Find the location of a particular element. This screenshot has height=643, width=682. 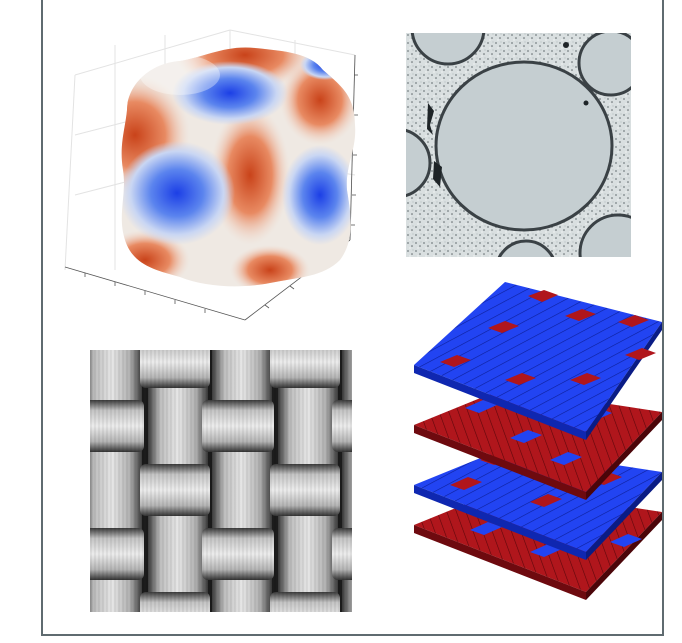

circles is located at coordinates (518, 145).